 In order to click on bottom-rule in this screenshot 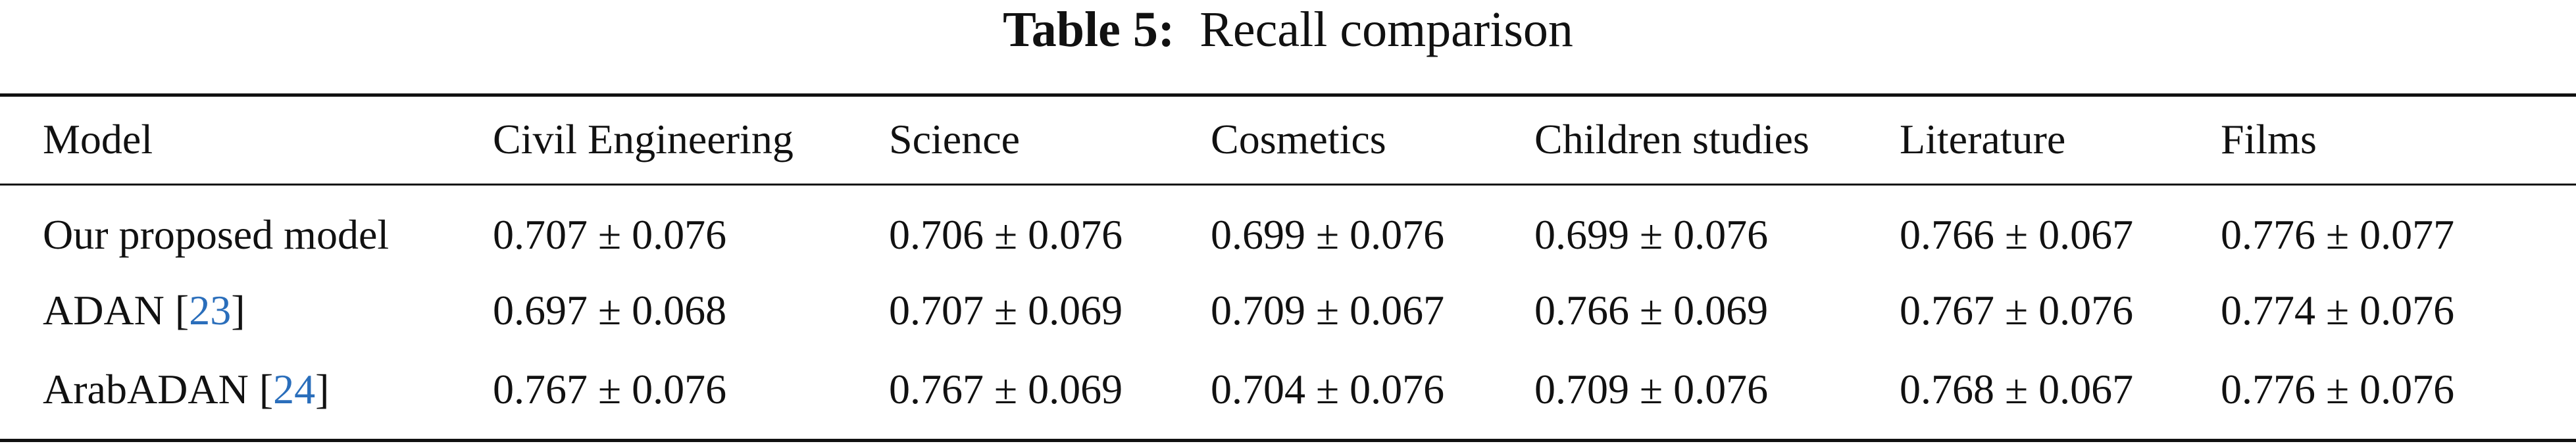, I will do `click(1288, 440)`.